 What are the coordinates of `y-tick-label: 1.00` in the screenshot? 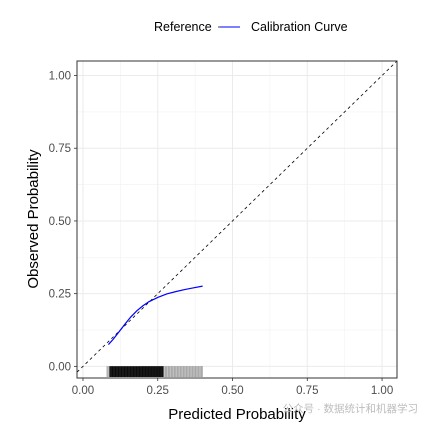 It's located at (60, 77).